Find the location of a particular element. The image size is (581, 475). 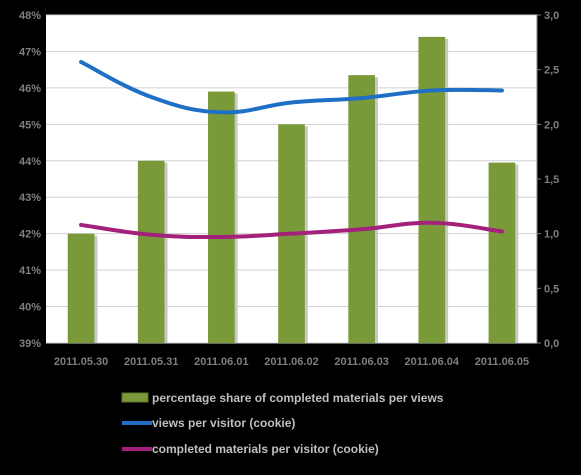

x-tick-label: 2011.06.03 is located at coordinates (361, 362).